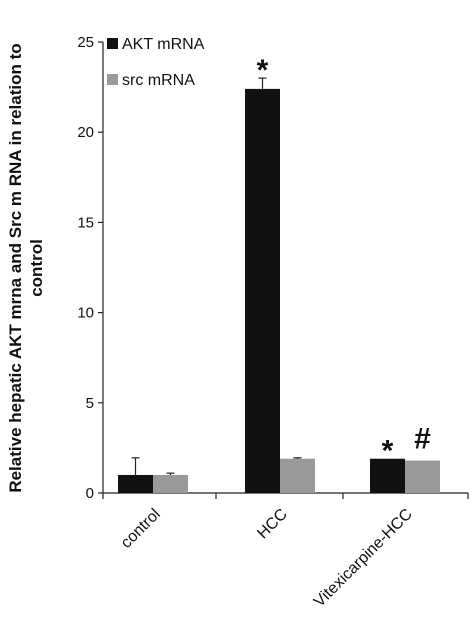 The image size is (474, 641). I want to click on significance-marker: #, so click(422, 439).